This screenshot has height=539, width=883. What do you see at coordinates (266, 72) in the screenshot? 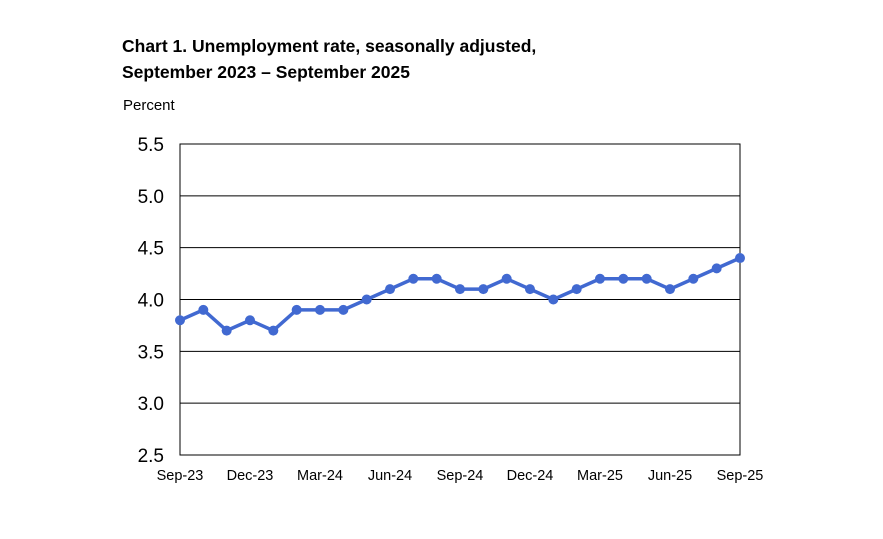
I see `chart-subtitle: September 2023 – September 2025` at bounding box center [266, 72].